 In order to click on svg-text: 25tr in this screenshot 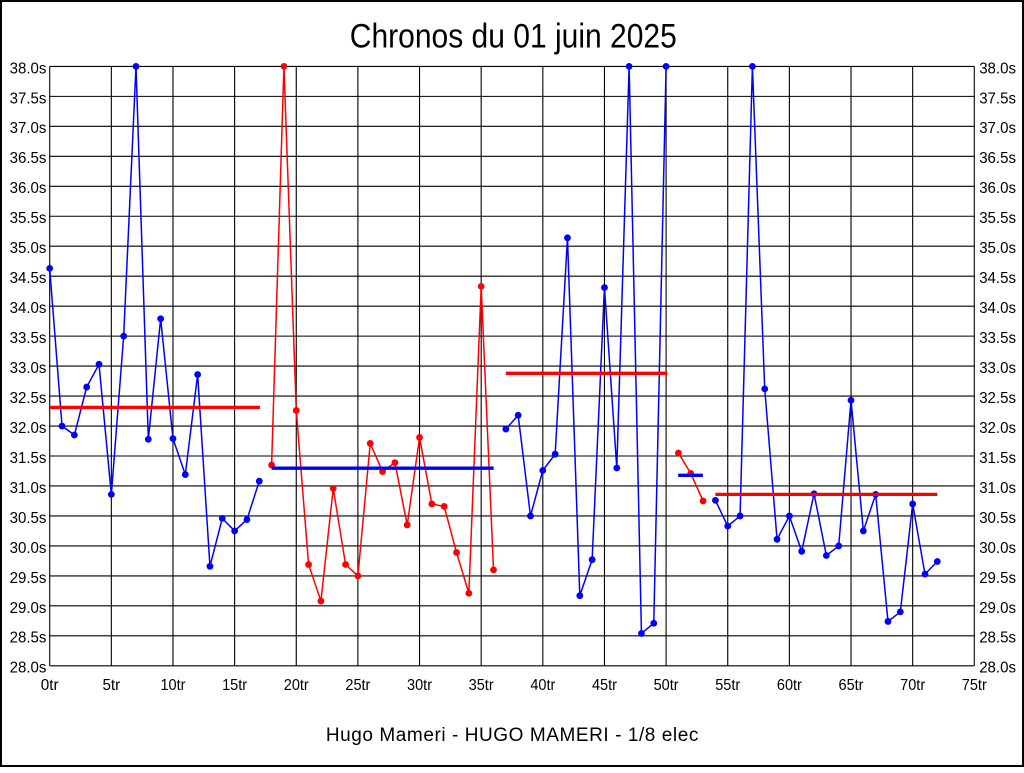, I will do `click(358, 685)`.